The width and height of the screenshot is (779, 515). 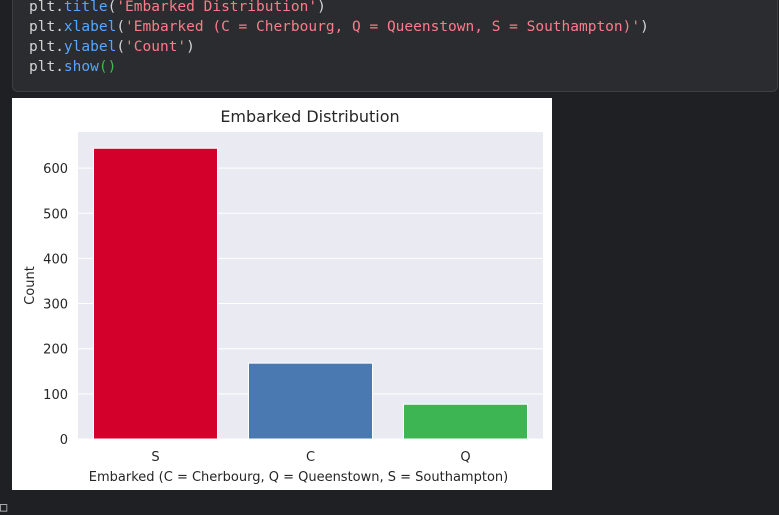 I want to click on bar-q, so click(x=465, y=421).